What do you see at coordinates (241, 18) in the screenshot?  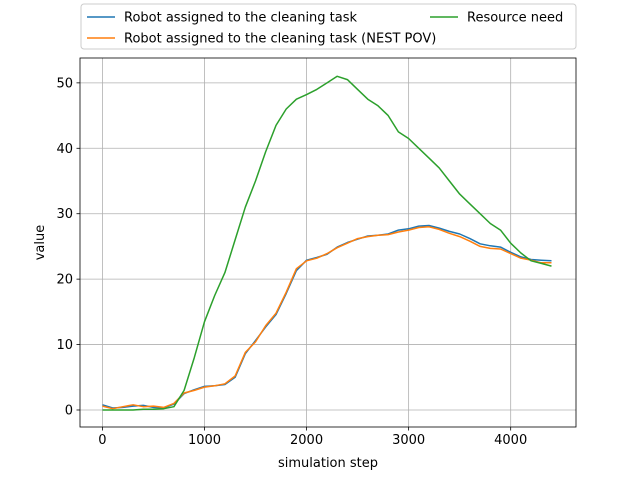 I see `legend-label-1: Robot assigned to the cleaning task` at bounding box center [241, 18].